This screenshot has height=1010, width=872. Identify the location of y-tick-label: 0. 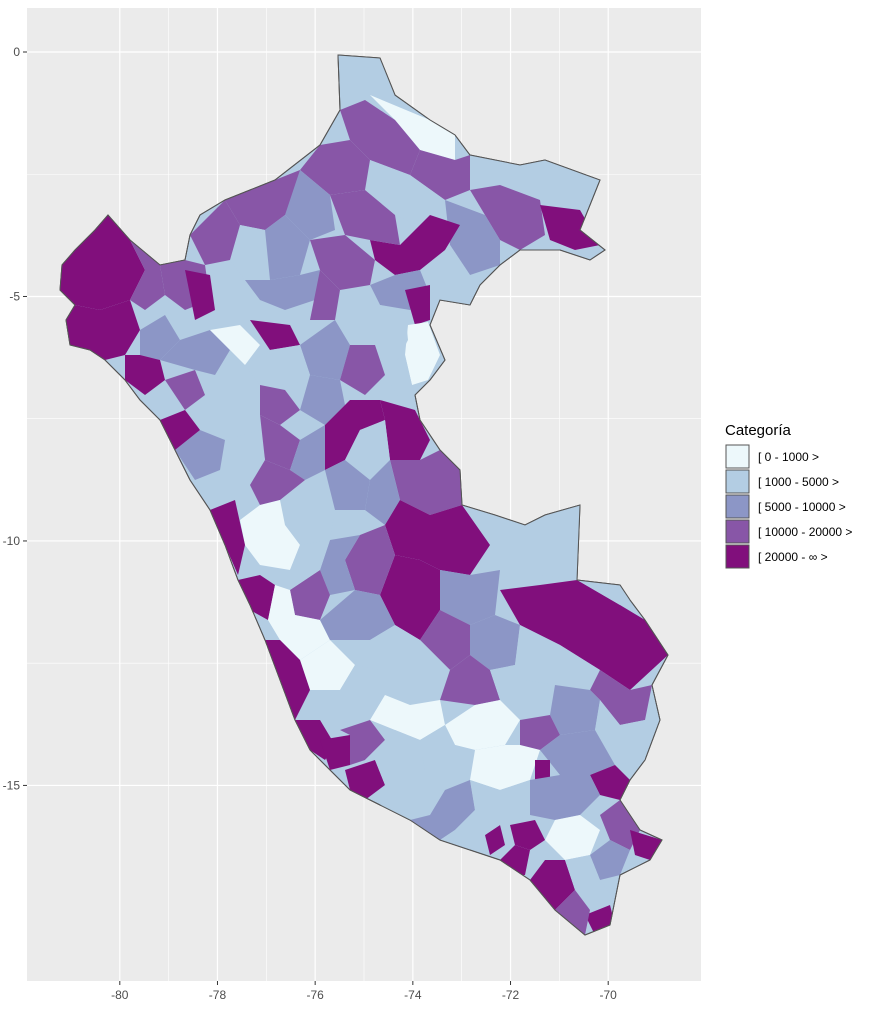
(16, 52).